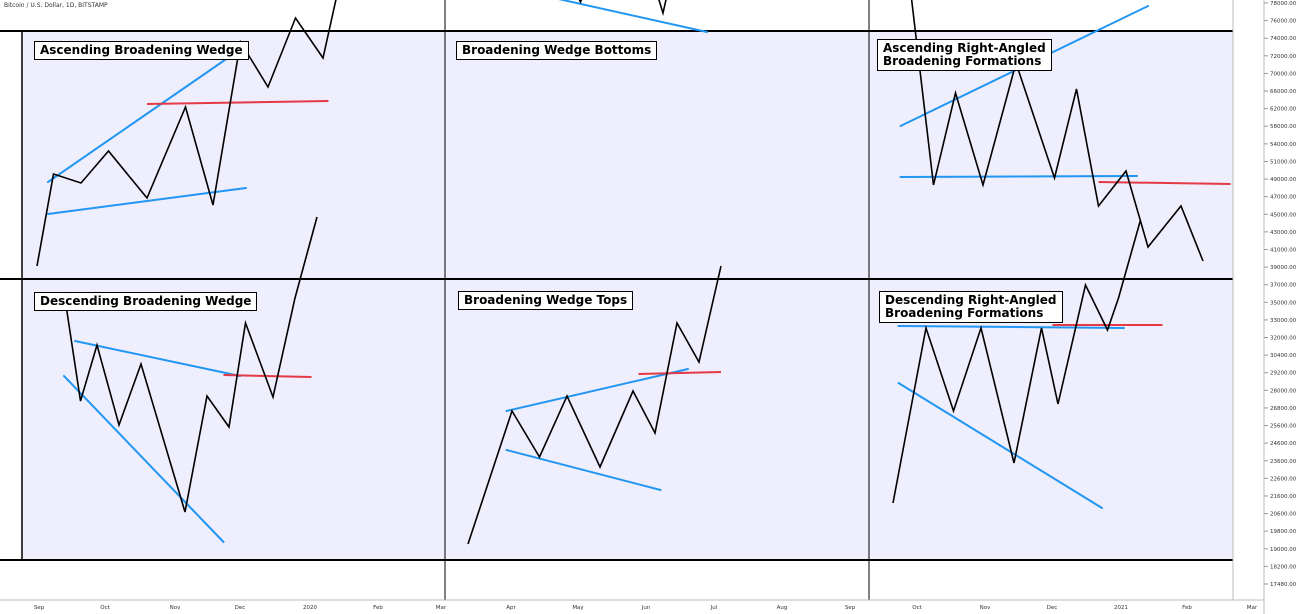 This screenshot has width=1300, height=614. I want to click on price-axis-label: 45000.00, so click(1283, 215).